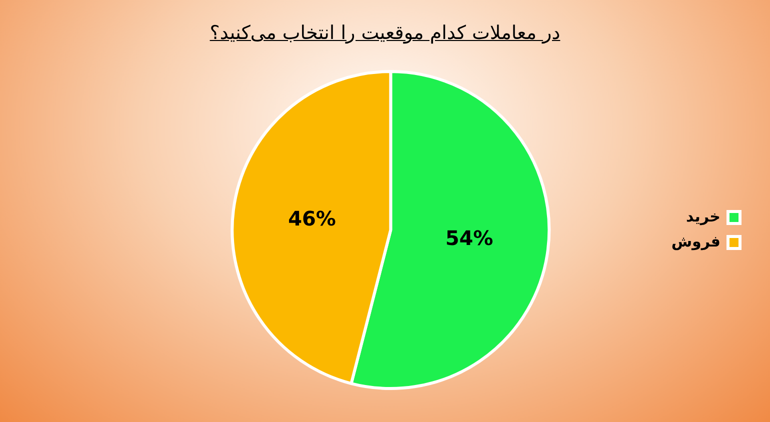 This screenshot has width=770, height=422. Describe the element at coordinates (703, 216) in the screenshot. I see `legend-label: خرید` at that location.